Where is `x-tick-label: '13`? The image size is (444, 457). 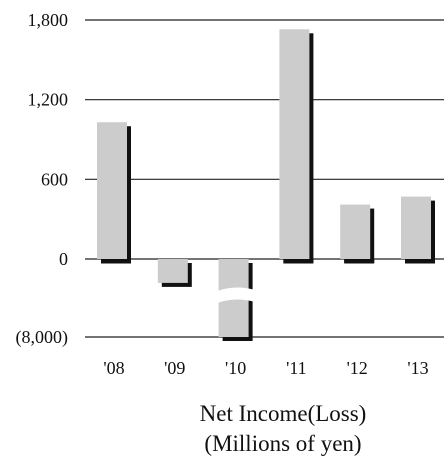 x-tick-label: '13 is located at coordinates (417, 368).